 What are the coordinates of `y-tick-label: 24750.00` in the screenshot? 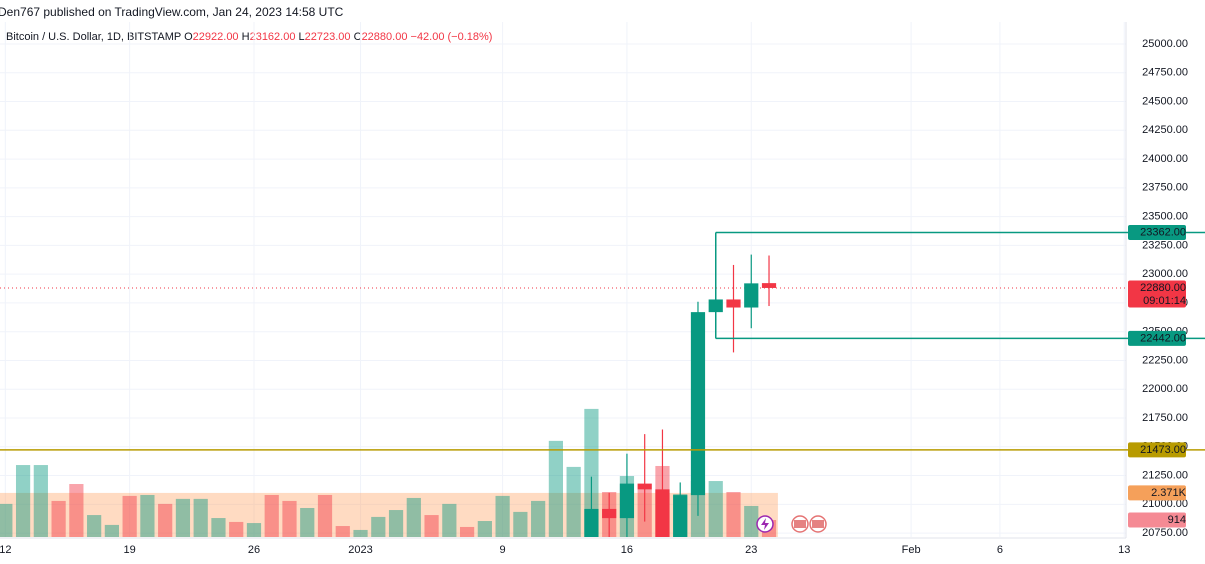 It's located at (1165, 73).